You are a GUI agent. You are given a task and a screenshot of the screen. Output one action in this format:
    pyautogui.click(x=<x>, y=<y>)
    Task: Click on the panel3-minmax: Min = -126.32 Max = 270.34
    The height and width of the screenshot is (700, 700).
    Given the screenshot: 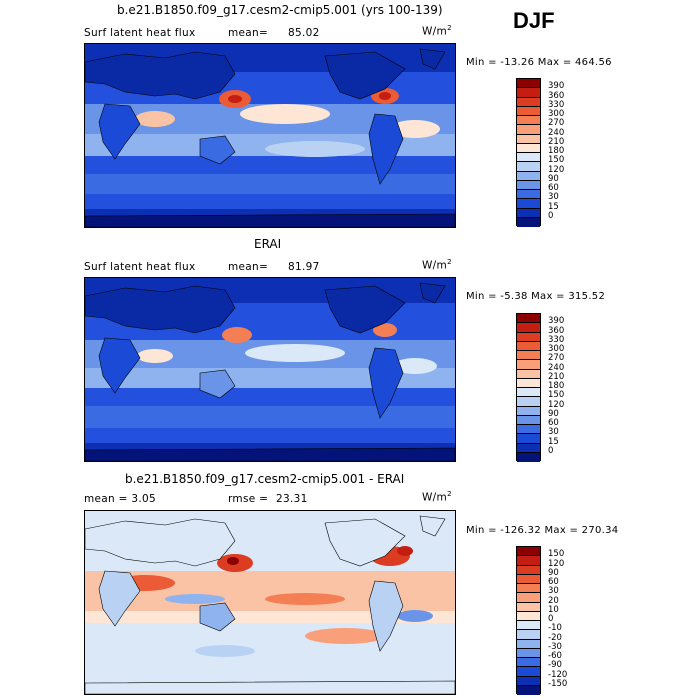 What is the action you would take?
    pyautogui.click(x=542, y=530)
    